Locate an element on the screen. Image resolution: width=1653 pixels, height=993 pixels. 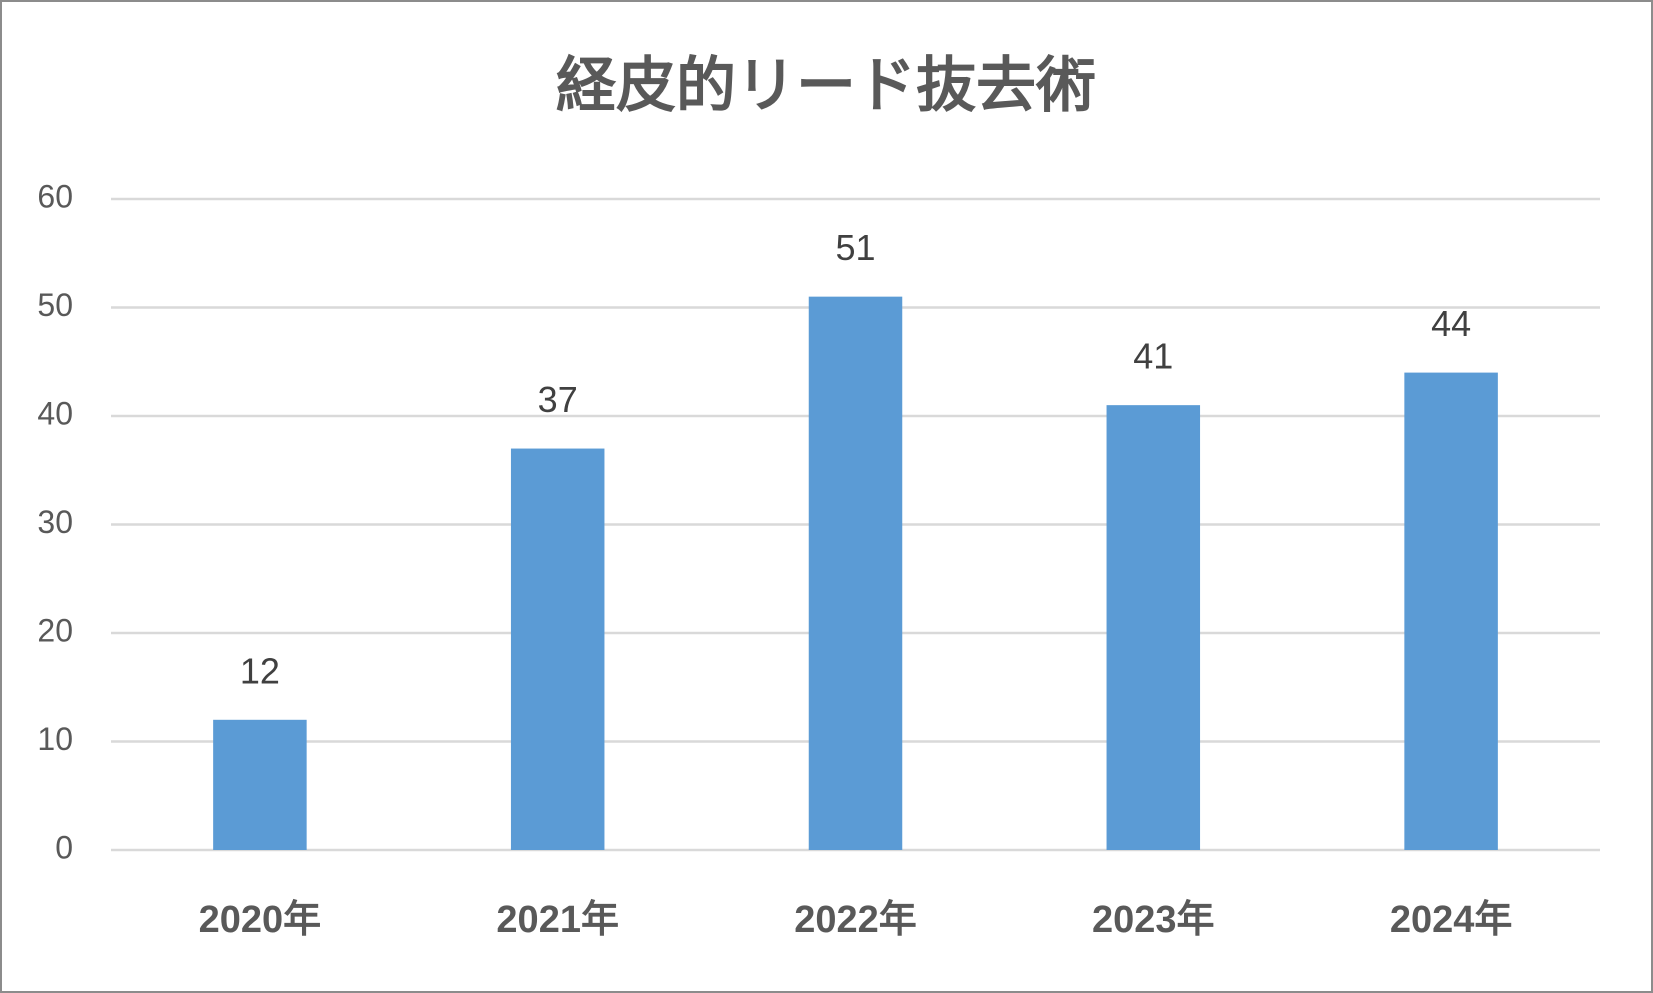
y-tick-label: 30 is located at coordinates (55, 522).